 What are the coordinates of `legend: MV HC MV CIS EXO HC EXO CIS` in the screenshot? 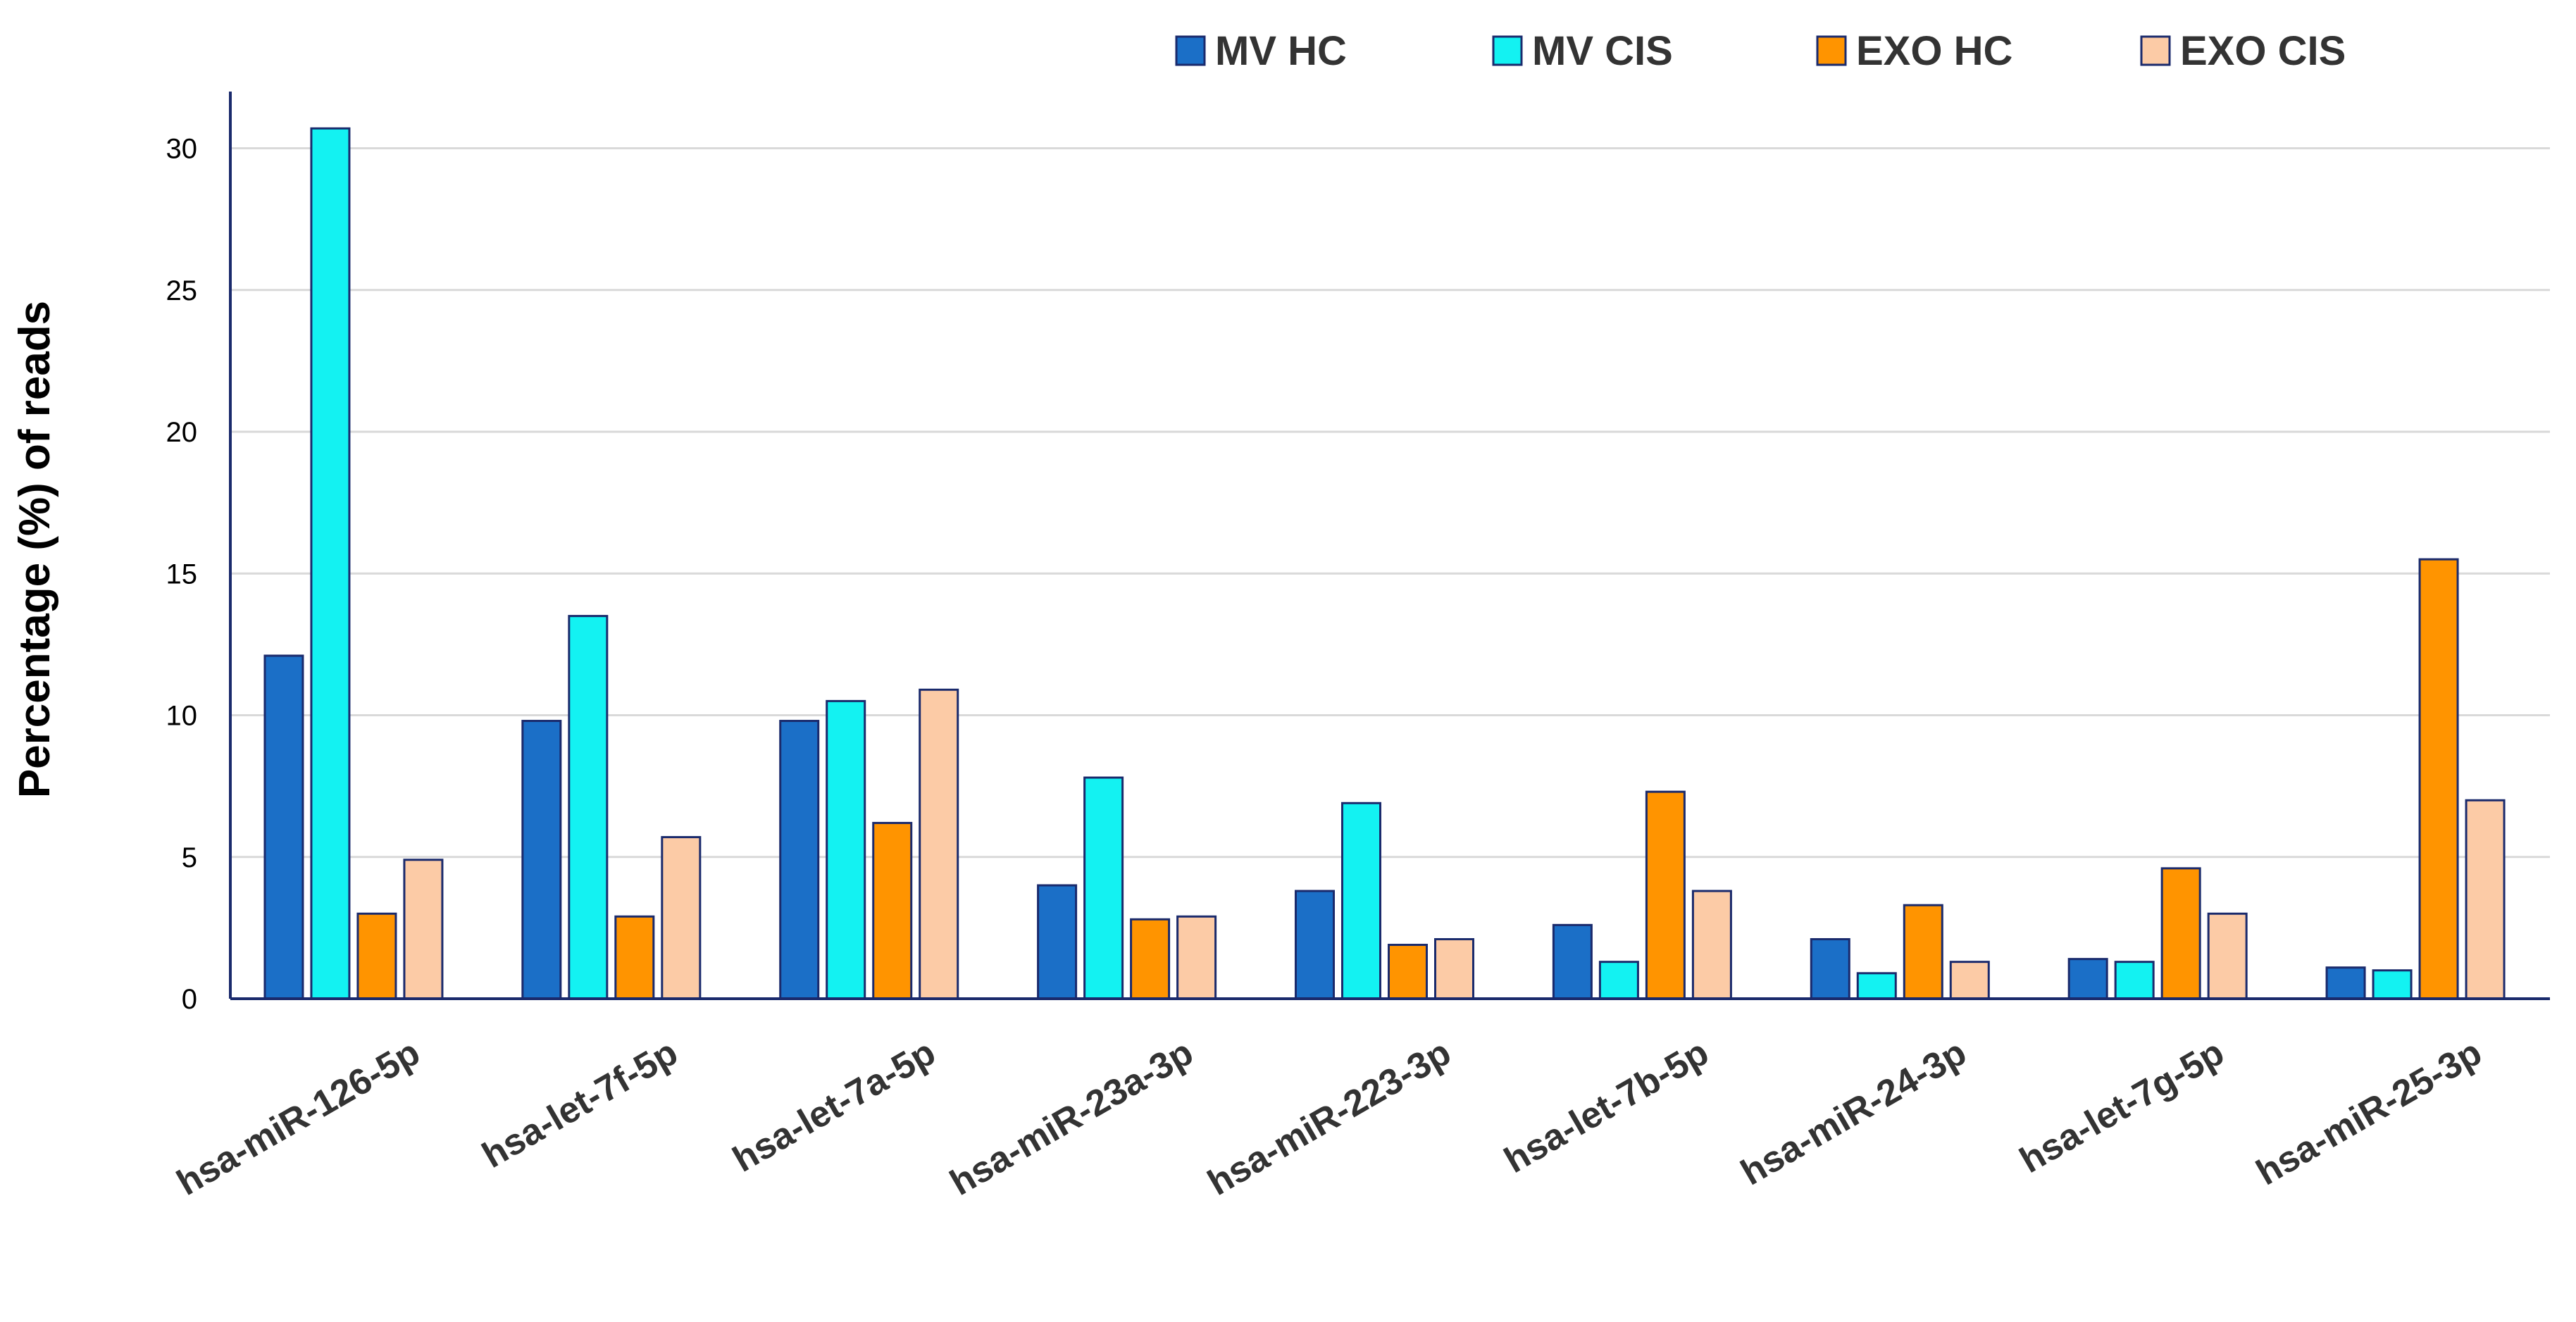 It's located at (1760, 51).